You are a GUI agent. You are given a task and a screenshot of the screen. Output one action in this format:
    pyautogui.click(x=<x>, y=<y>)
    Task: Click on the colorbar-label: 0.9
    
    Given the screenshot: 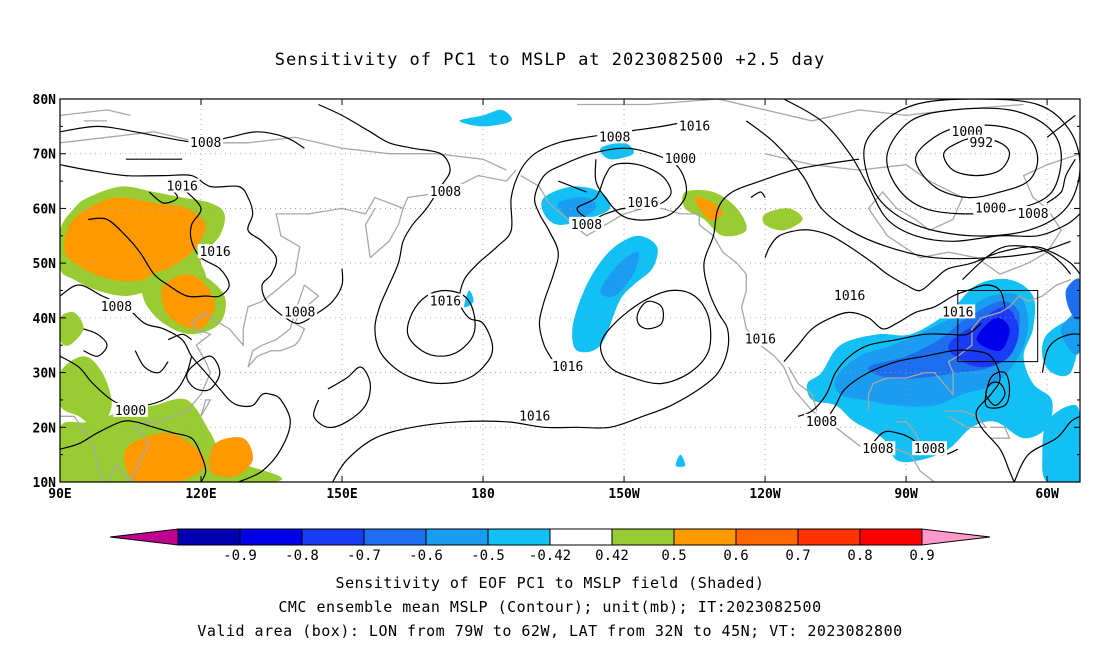 What is the action you would take?
    pyautogui.click(x=921, y=556)
    